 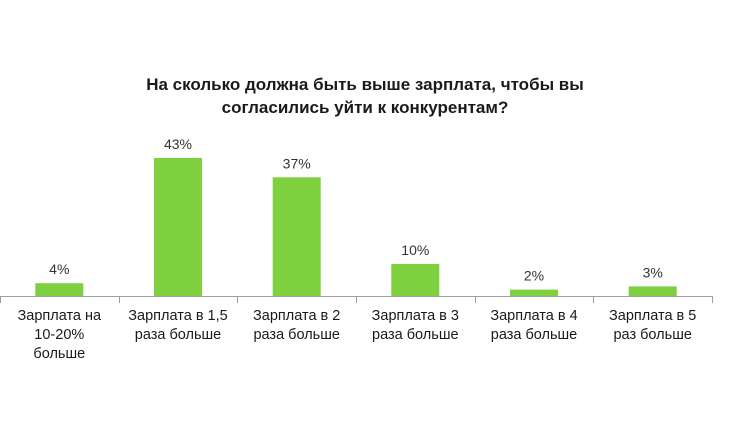 What do you see at coordinates (653, 272) in the screenshot?
I see `data-label: 3%` at bounding box center [653, 272].